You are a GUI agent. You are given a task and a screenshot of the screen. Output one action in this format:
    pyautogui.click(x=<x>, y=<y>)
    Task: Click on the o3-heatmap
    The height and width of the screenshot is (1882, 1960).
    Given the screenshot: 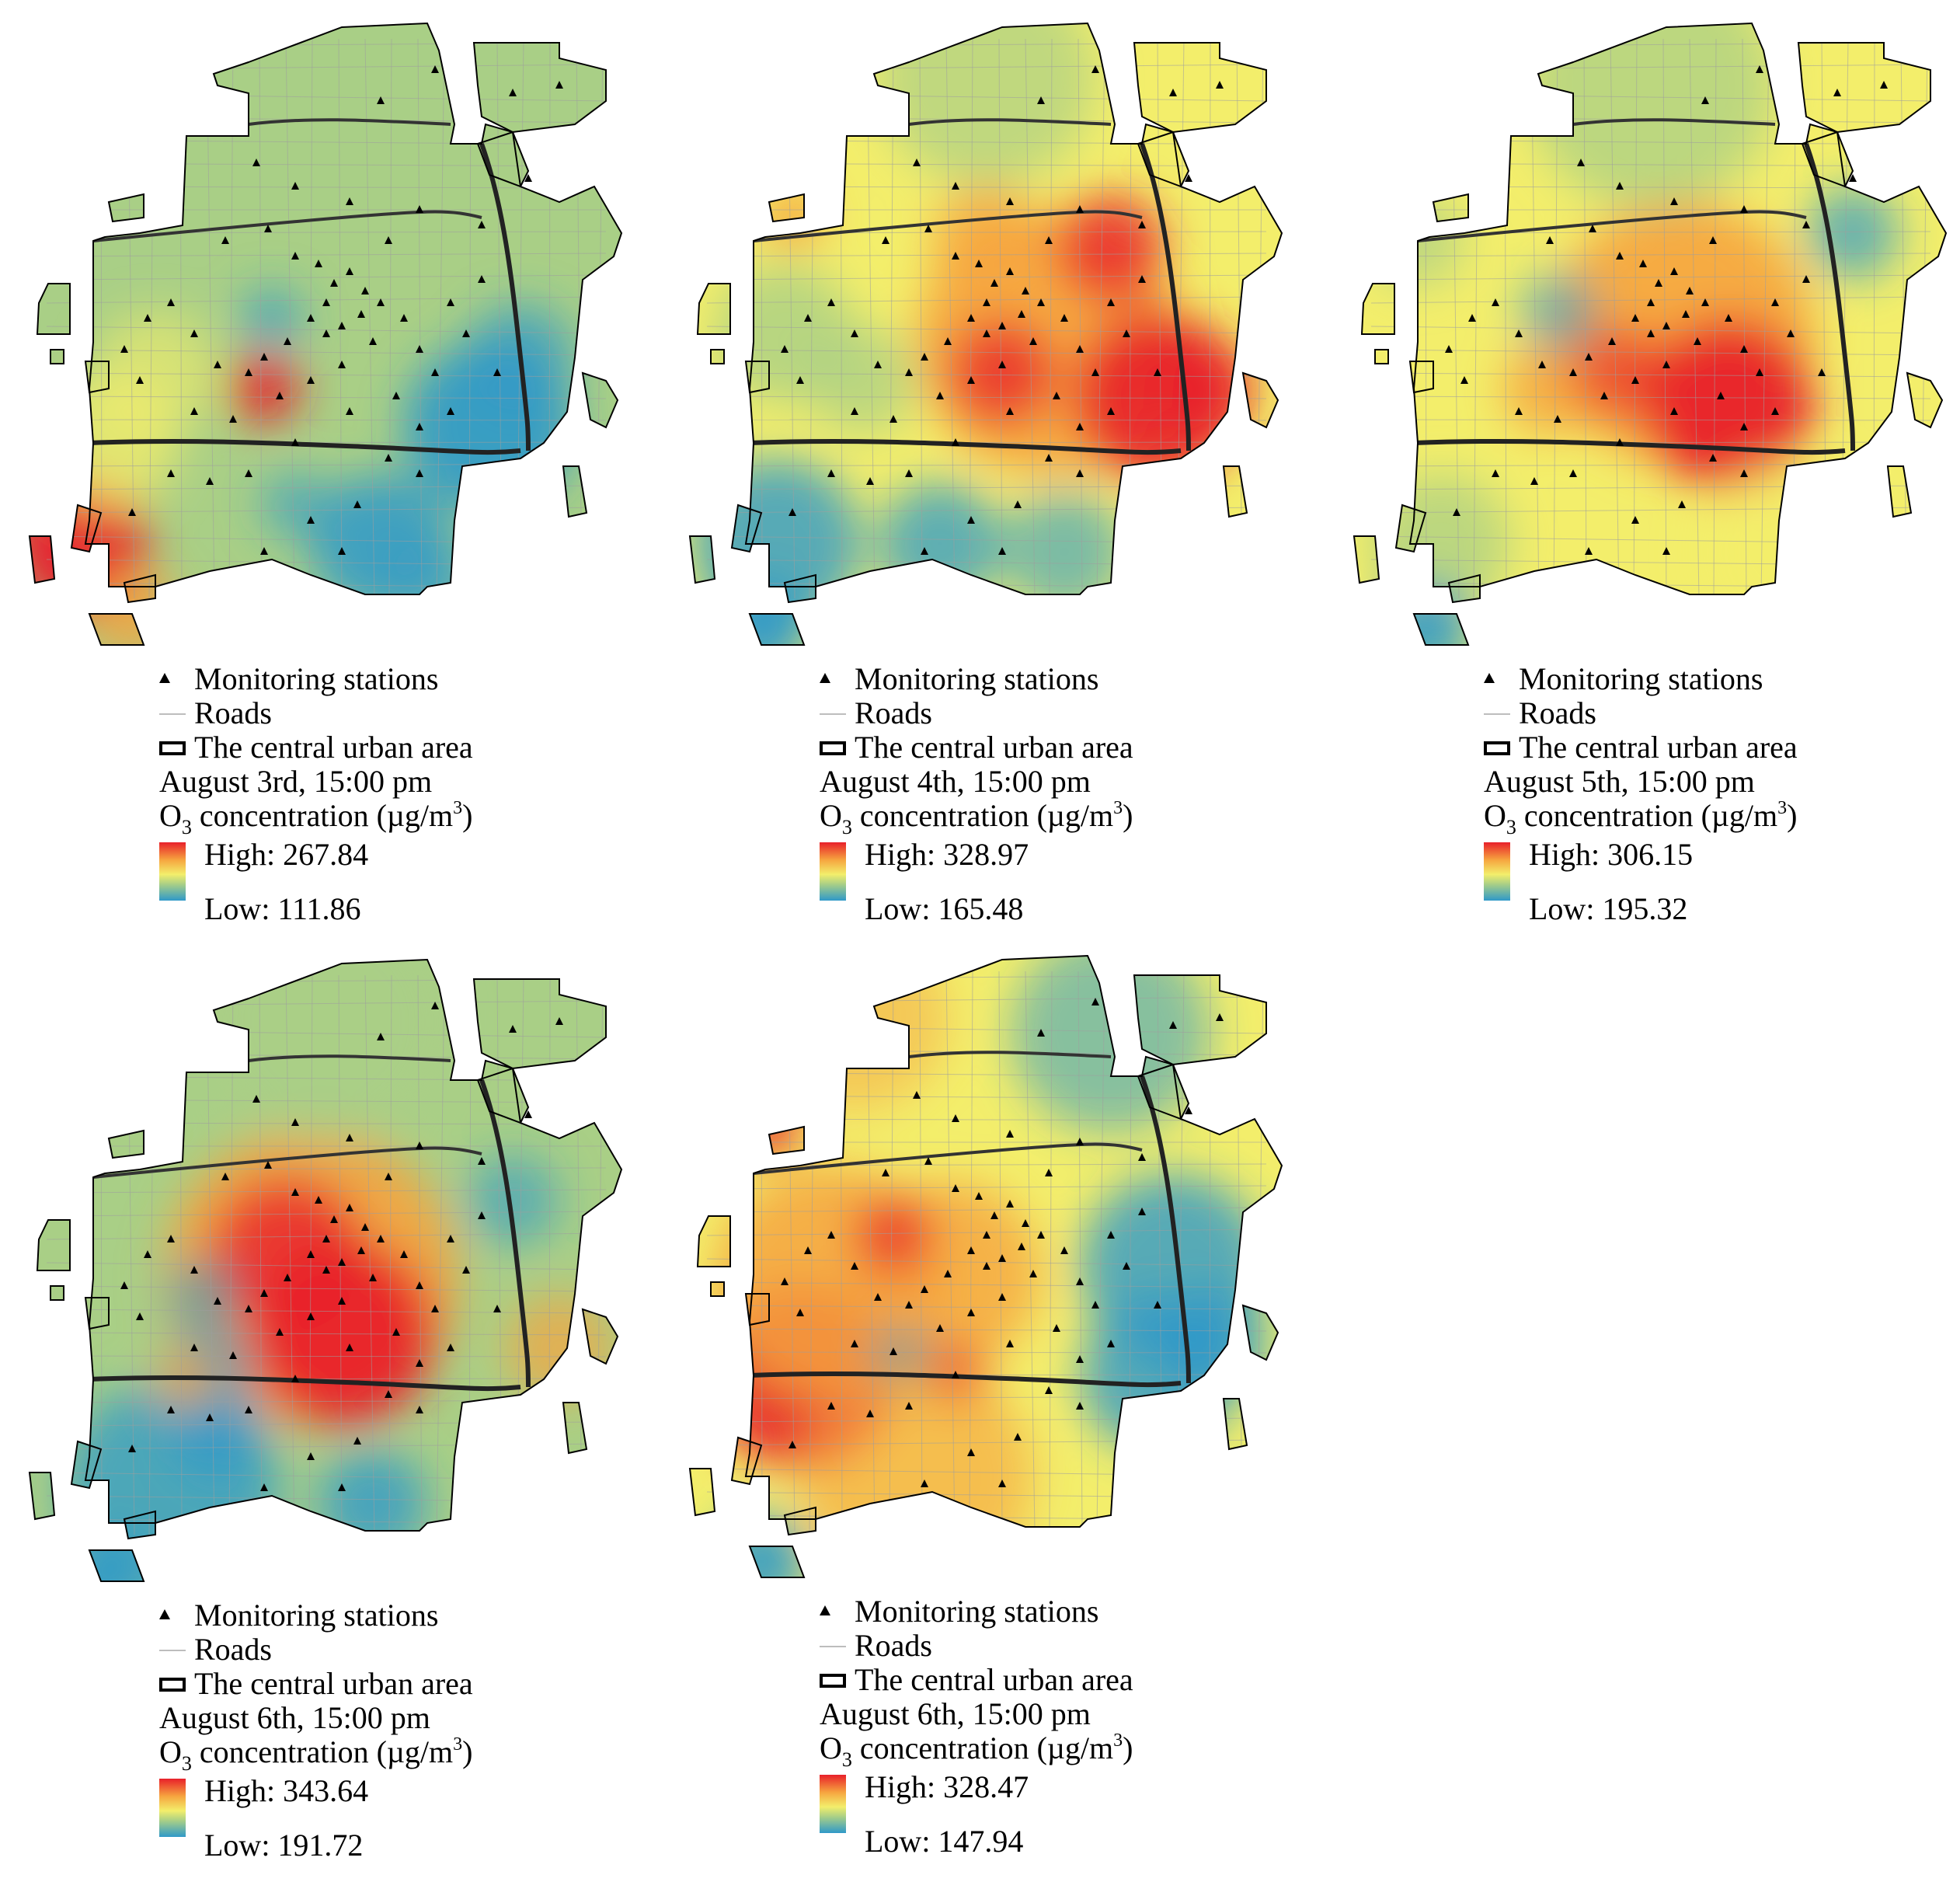 What is the action you would take?
    pyautogui.click(x=325, y=334)
    